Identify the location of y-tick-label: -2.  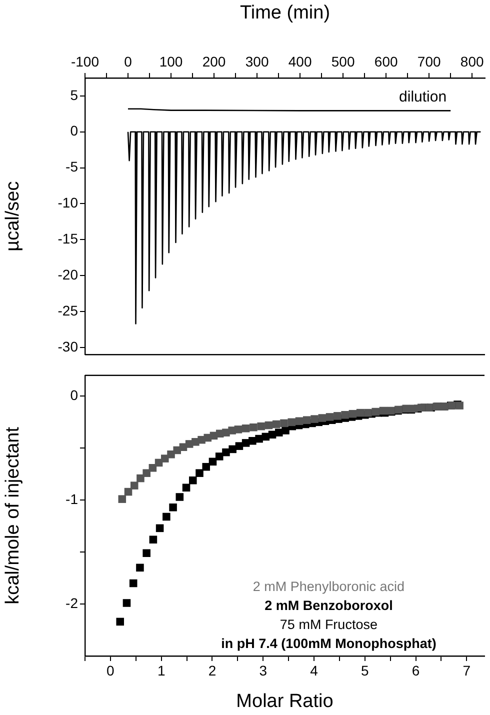
(72, 602).